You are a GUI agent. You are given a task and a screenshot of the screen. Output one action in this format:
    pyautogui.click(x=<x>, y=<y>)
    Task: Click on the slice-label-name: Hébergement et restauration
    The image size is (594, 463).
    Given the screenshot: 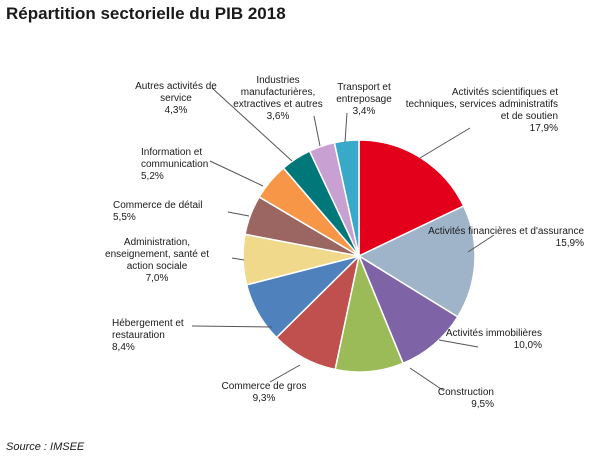 What is the action you would take?
    pyautogui.click(x=148, y=329)
    